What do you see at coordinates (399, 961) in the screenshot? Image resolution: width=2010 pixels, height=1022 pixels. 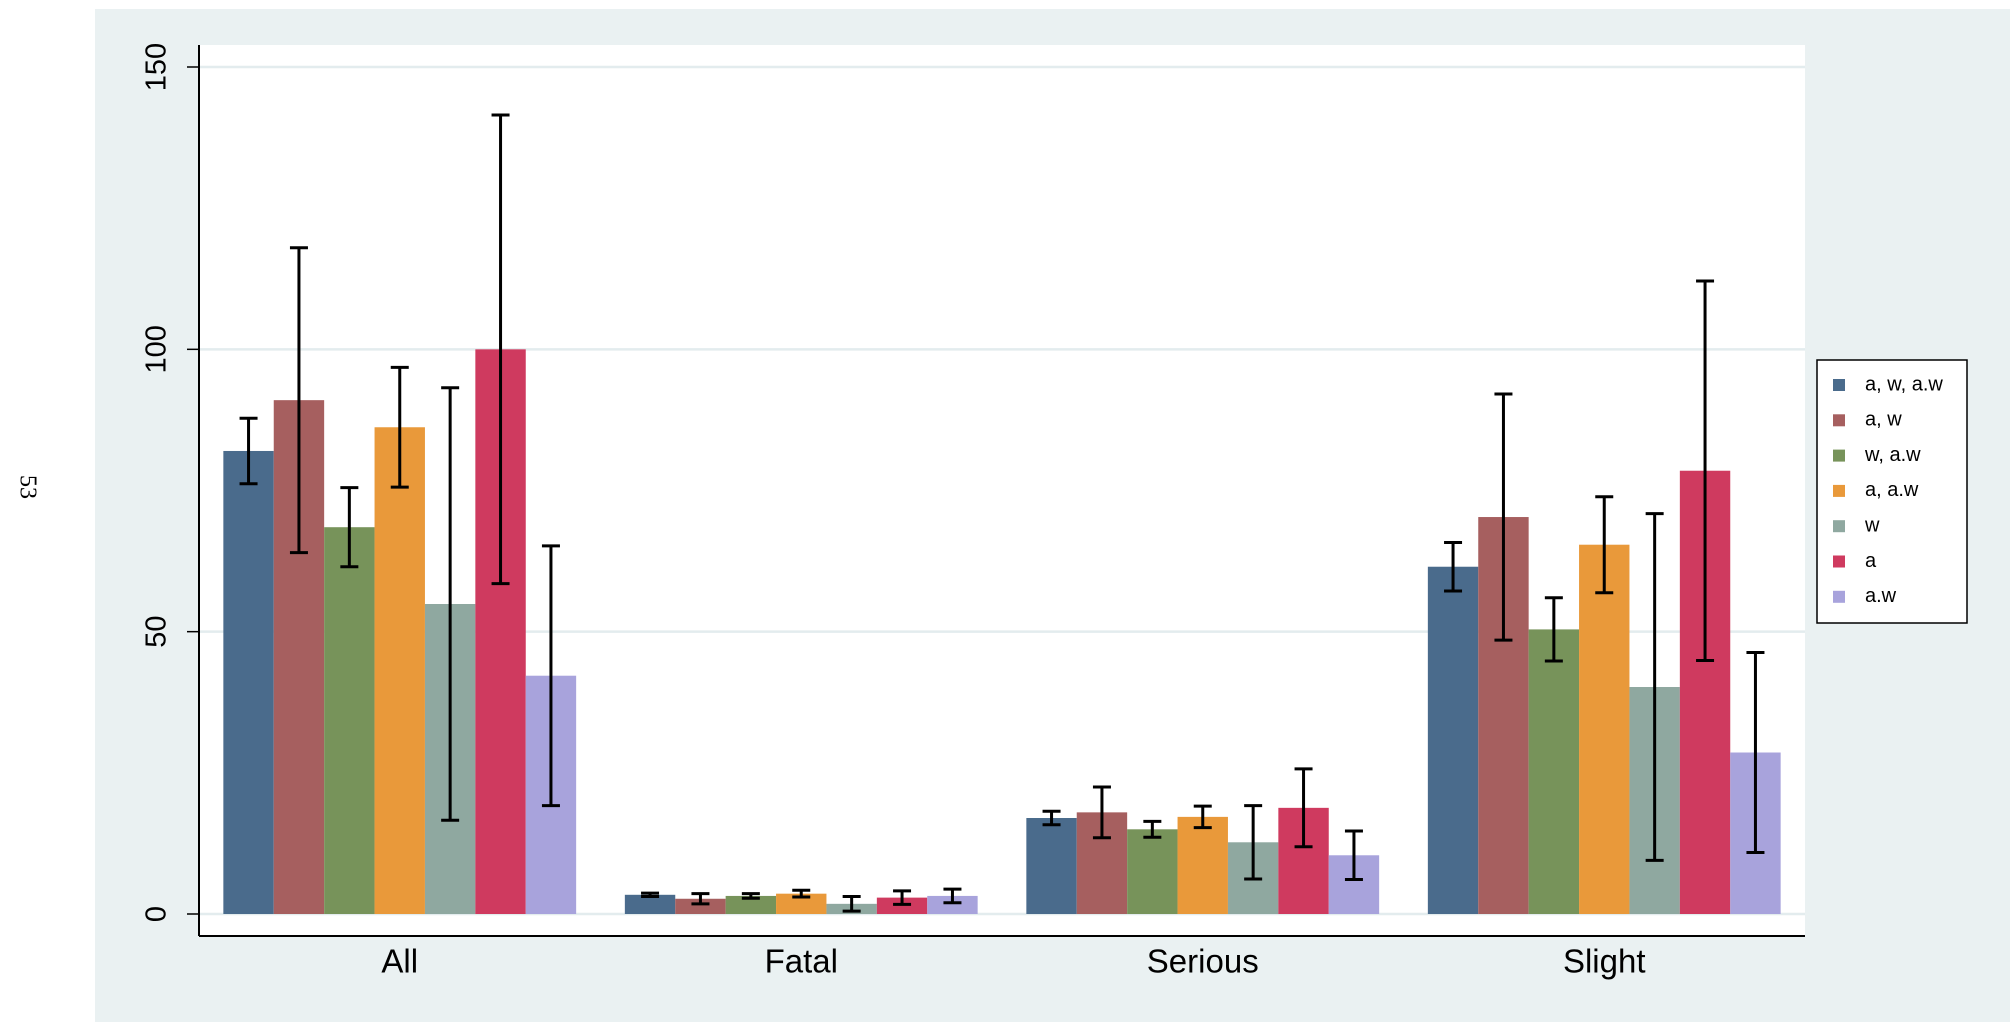 I see `x-tick-label: All` at bounding box center [399, 961].